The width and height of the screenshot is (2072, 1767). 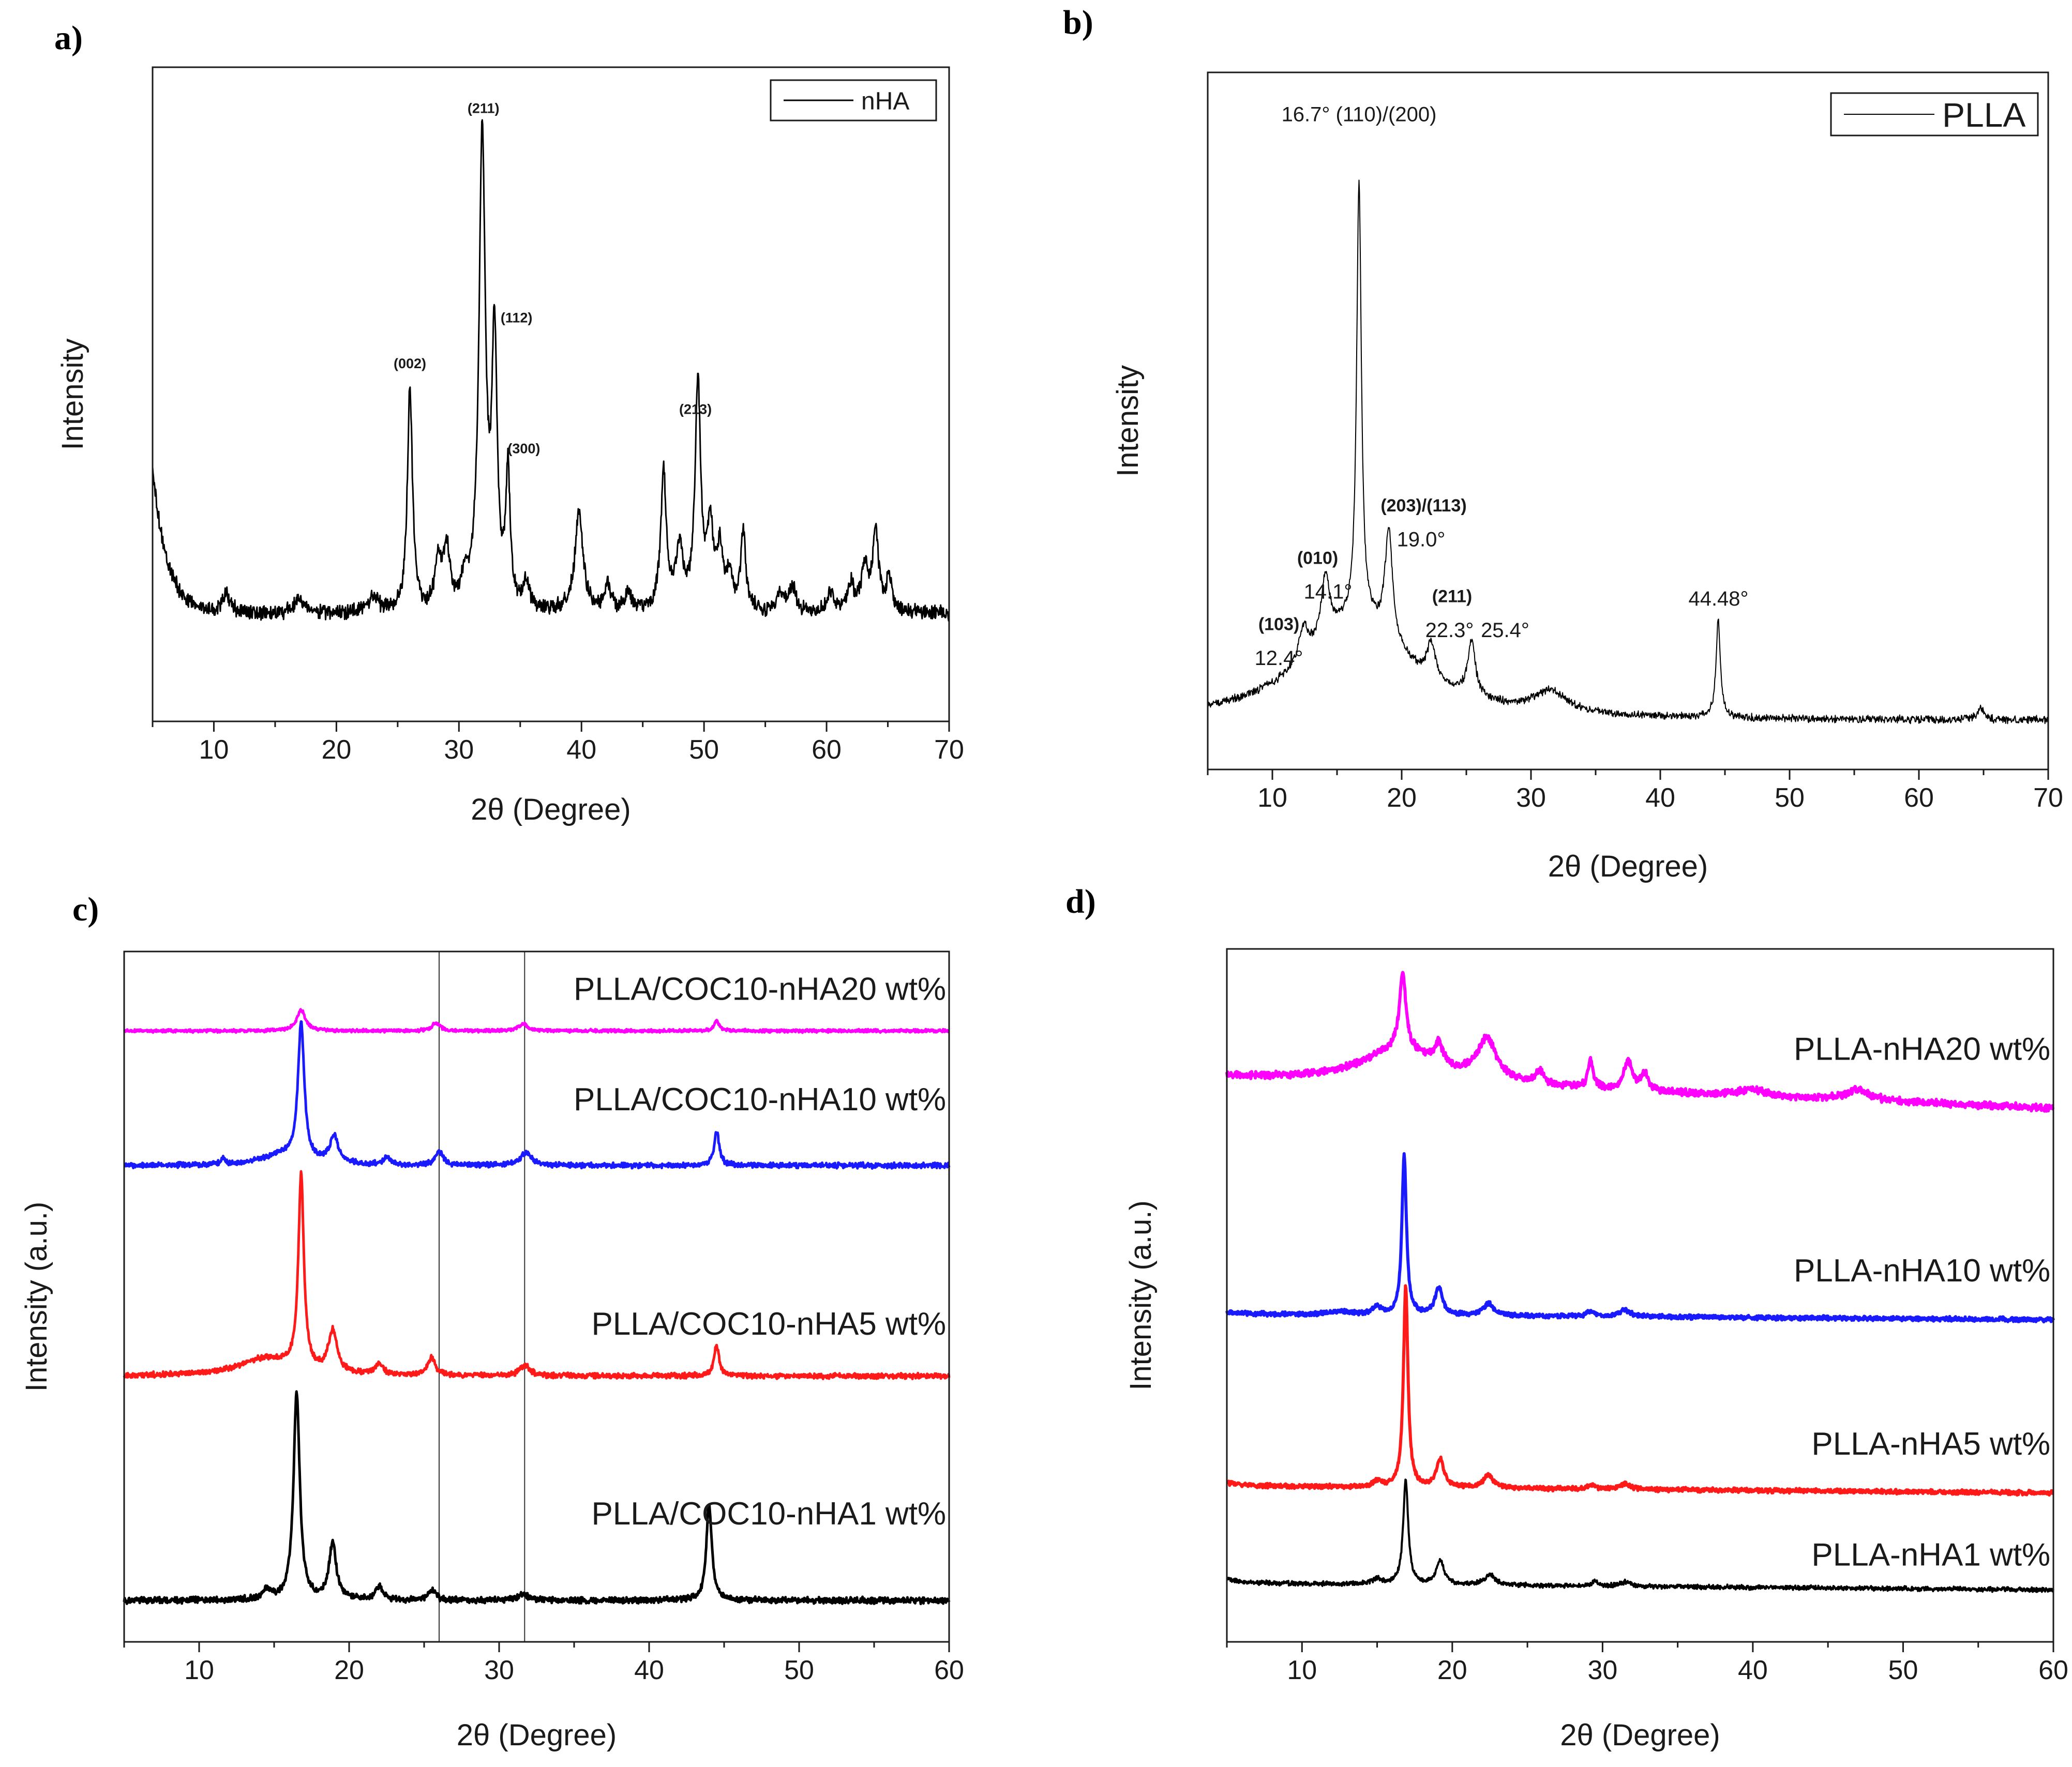 What do you see at coordinates (523, 448) in the screenshot?
I see `miller-index-label: (300)` at bounding box center [523, 448].